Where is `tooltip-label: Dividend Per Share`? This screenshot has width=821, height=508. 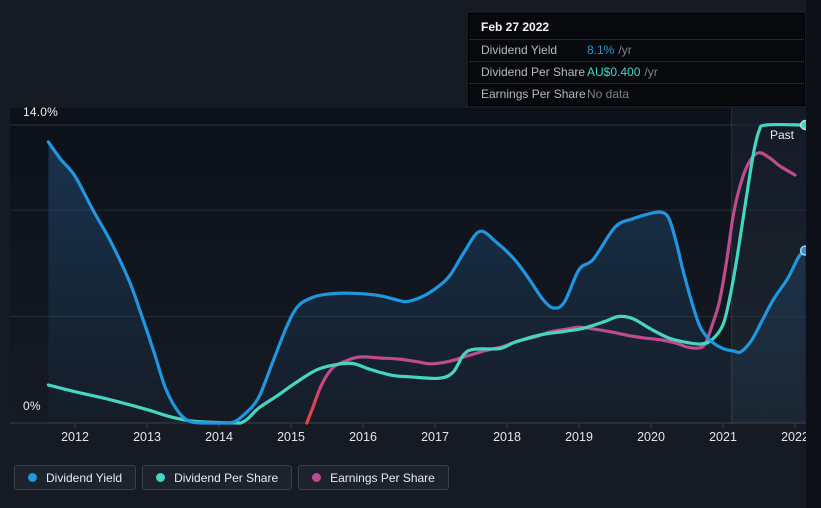 tooltip-label: Dividend Per Share is located at coordinates (533, 72).